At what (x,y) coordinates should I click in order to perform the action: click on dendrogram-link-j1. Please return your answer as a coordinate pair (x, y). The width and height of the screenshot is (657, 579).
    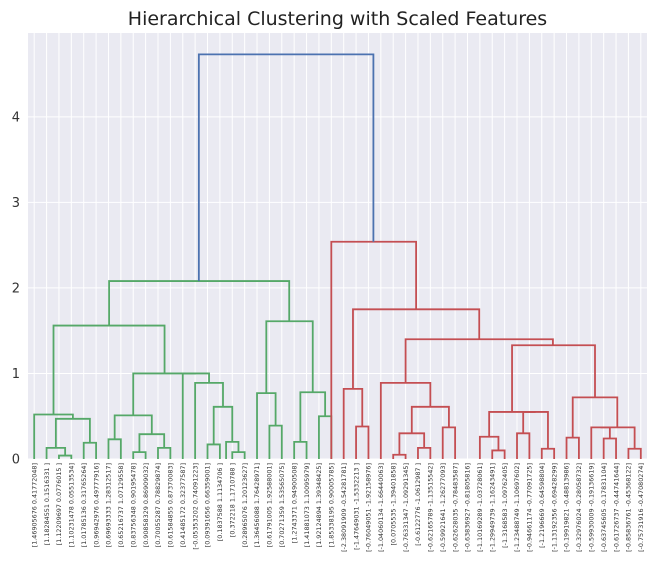
    Looking at the image, I should click on (553, 378).